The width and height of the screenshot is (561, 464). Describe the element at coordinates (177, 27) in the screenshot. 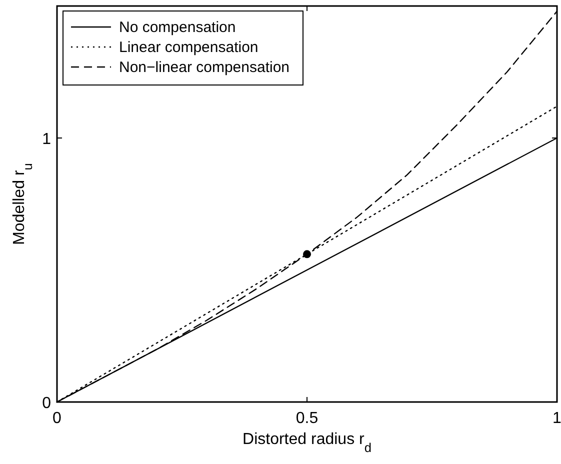

I see `legend-label: No compensation` at that location.